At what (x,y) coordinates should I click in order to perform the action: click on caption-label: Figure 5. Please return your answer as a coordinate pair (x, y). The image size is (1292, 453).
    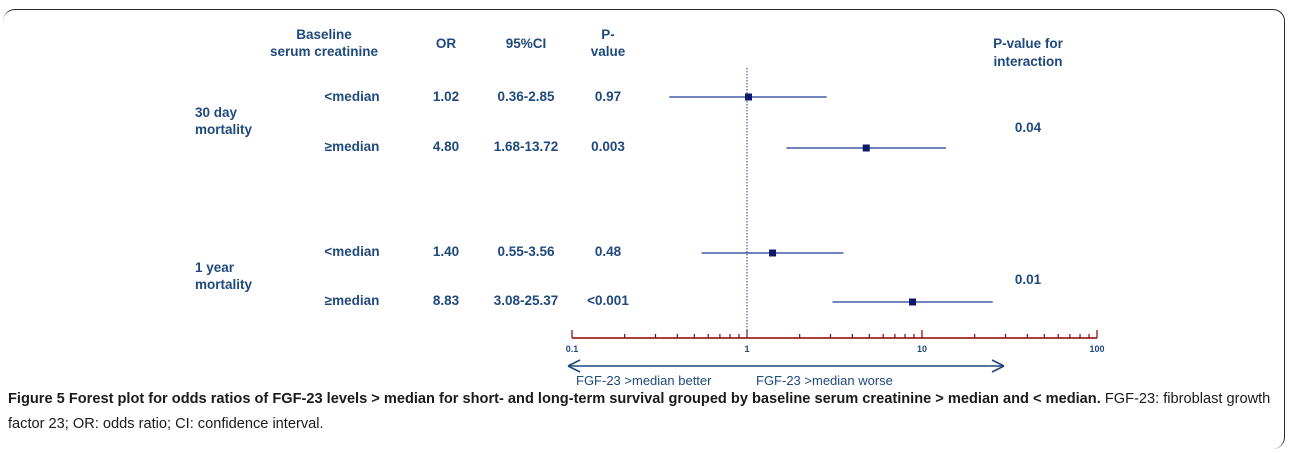
    Looking at the image, I should click on (36, 399).